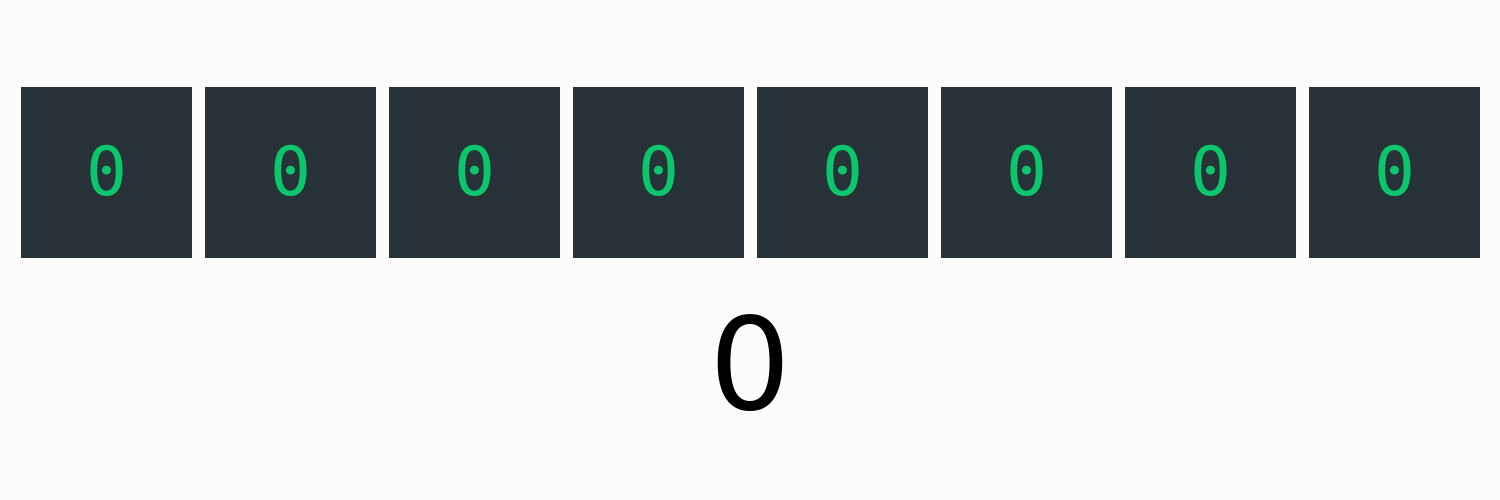 The height and width of the screenshot is (500, 1500). I want to click on bit-toggle-3: 0, so click(842, 172).